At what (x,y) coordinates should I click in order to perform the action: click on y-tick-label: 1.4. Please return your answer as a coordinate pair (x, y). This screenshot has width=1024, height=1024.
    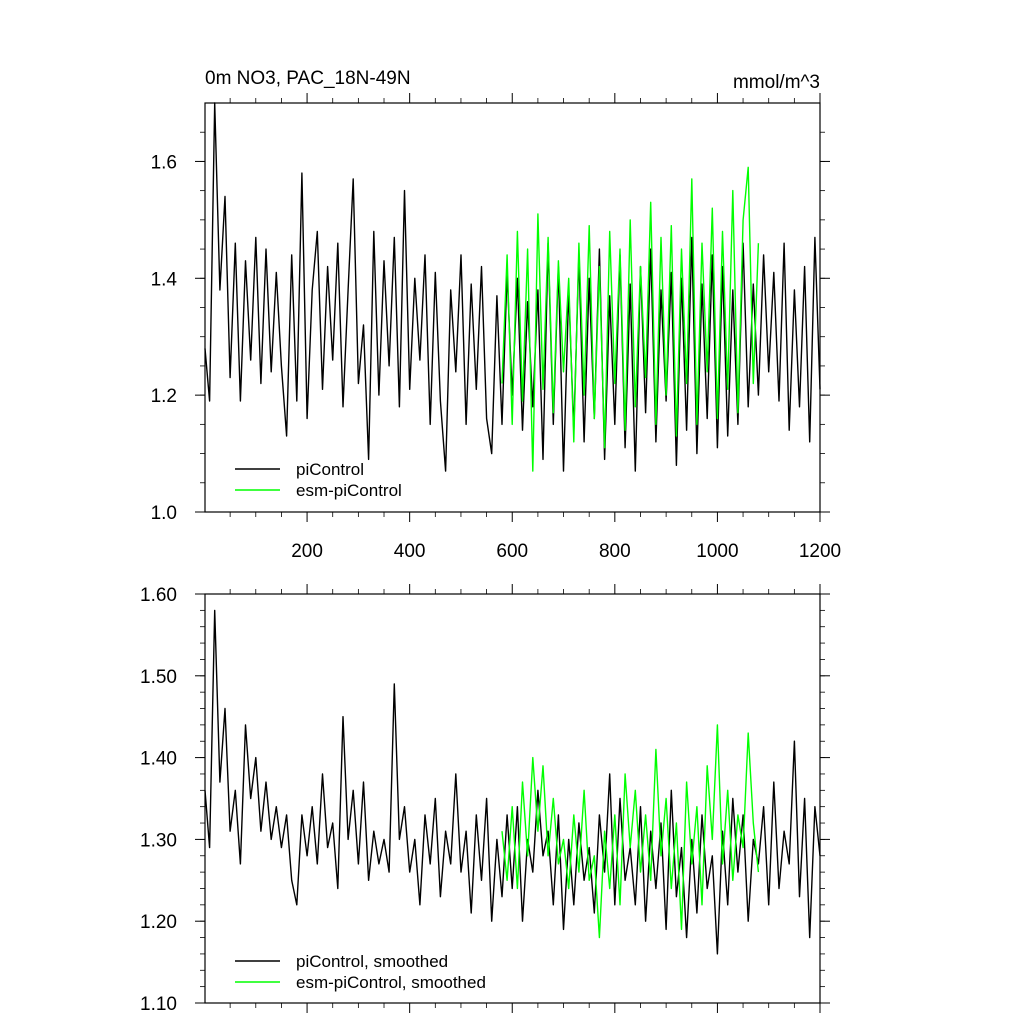
    Looking at the image, I should click on (164, 279).